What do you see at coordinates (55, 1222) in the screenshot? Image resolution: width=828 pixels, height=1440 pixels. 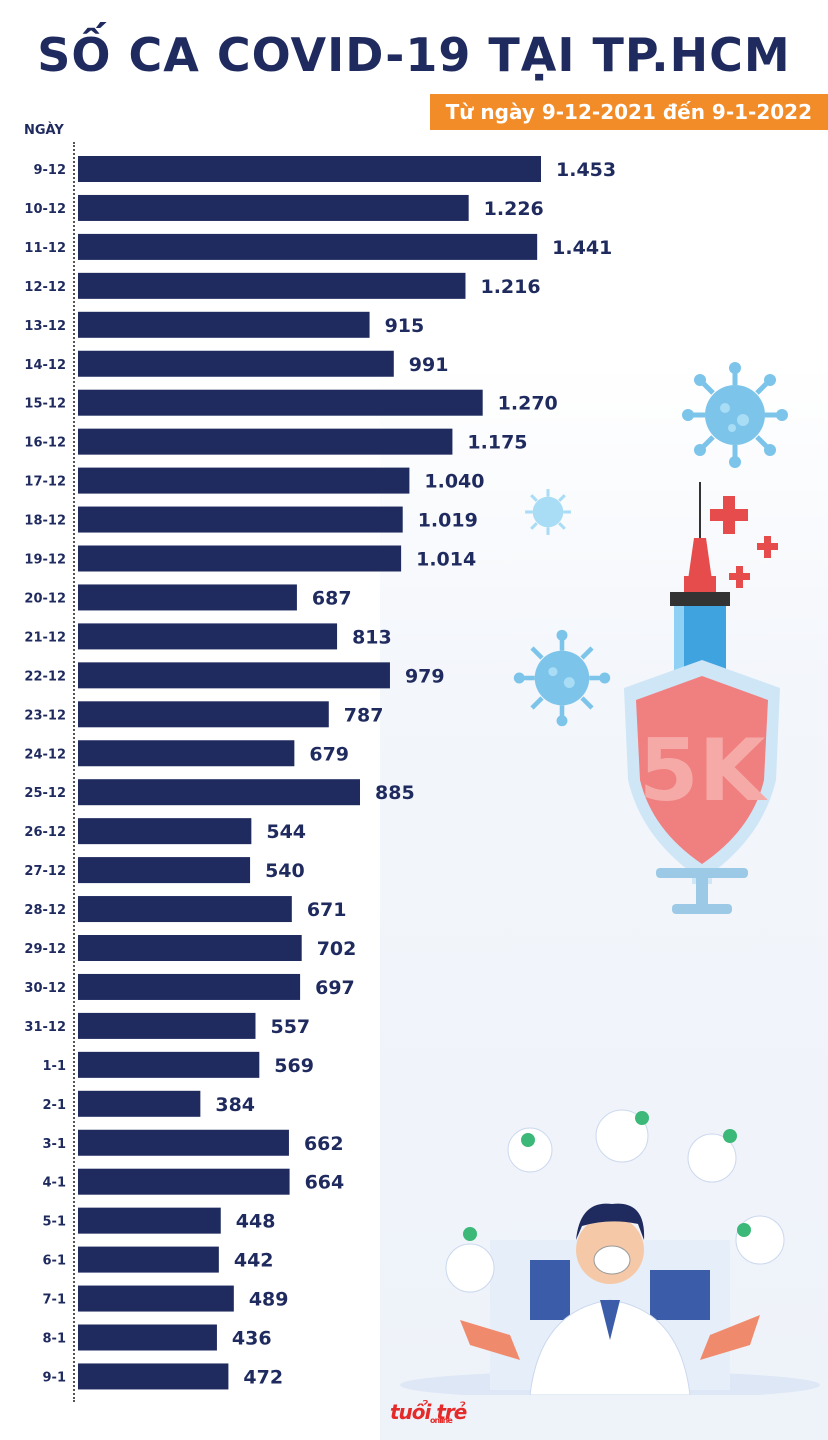 I see `category-label: 5-1` at bounding box center [55, 1222].